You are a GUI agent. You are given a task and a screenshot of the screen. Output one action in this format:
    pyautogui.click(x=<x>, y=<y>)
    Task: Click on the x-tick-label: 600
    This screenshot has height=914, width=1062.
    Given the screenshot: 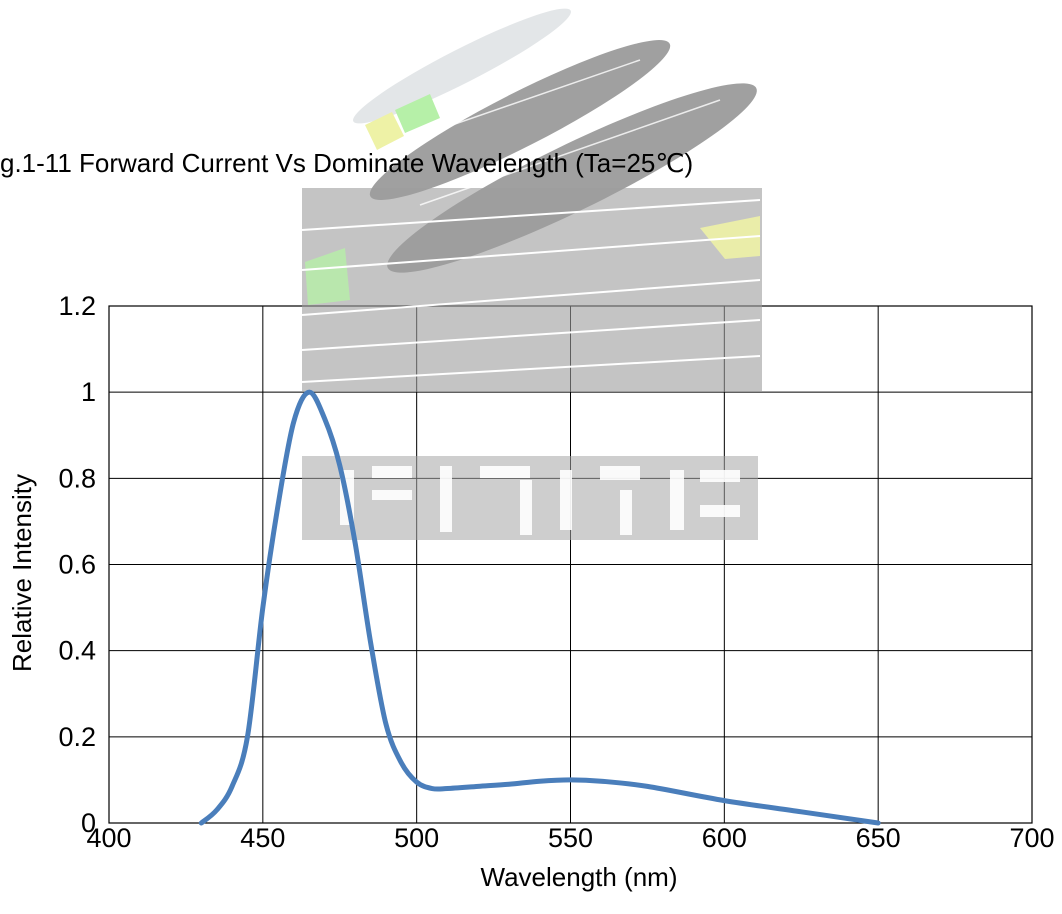 What is the action you would take?
    pyautogui.click(x=724, y=838)
    